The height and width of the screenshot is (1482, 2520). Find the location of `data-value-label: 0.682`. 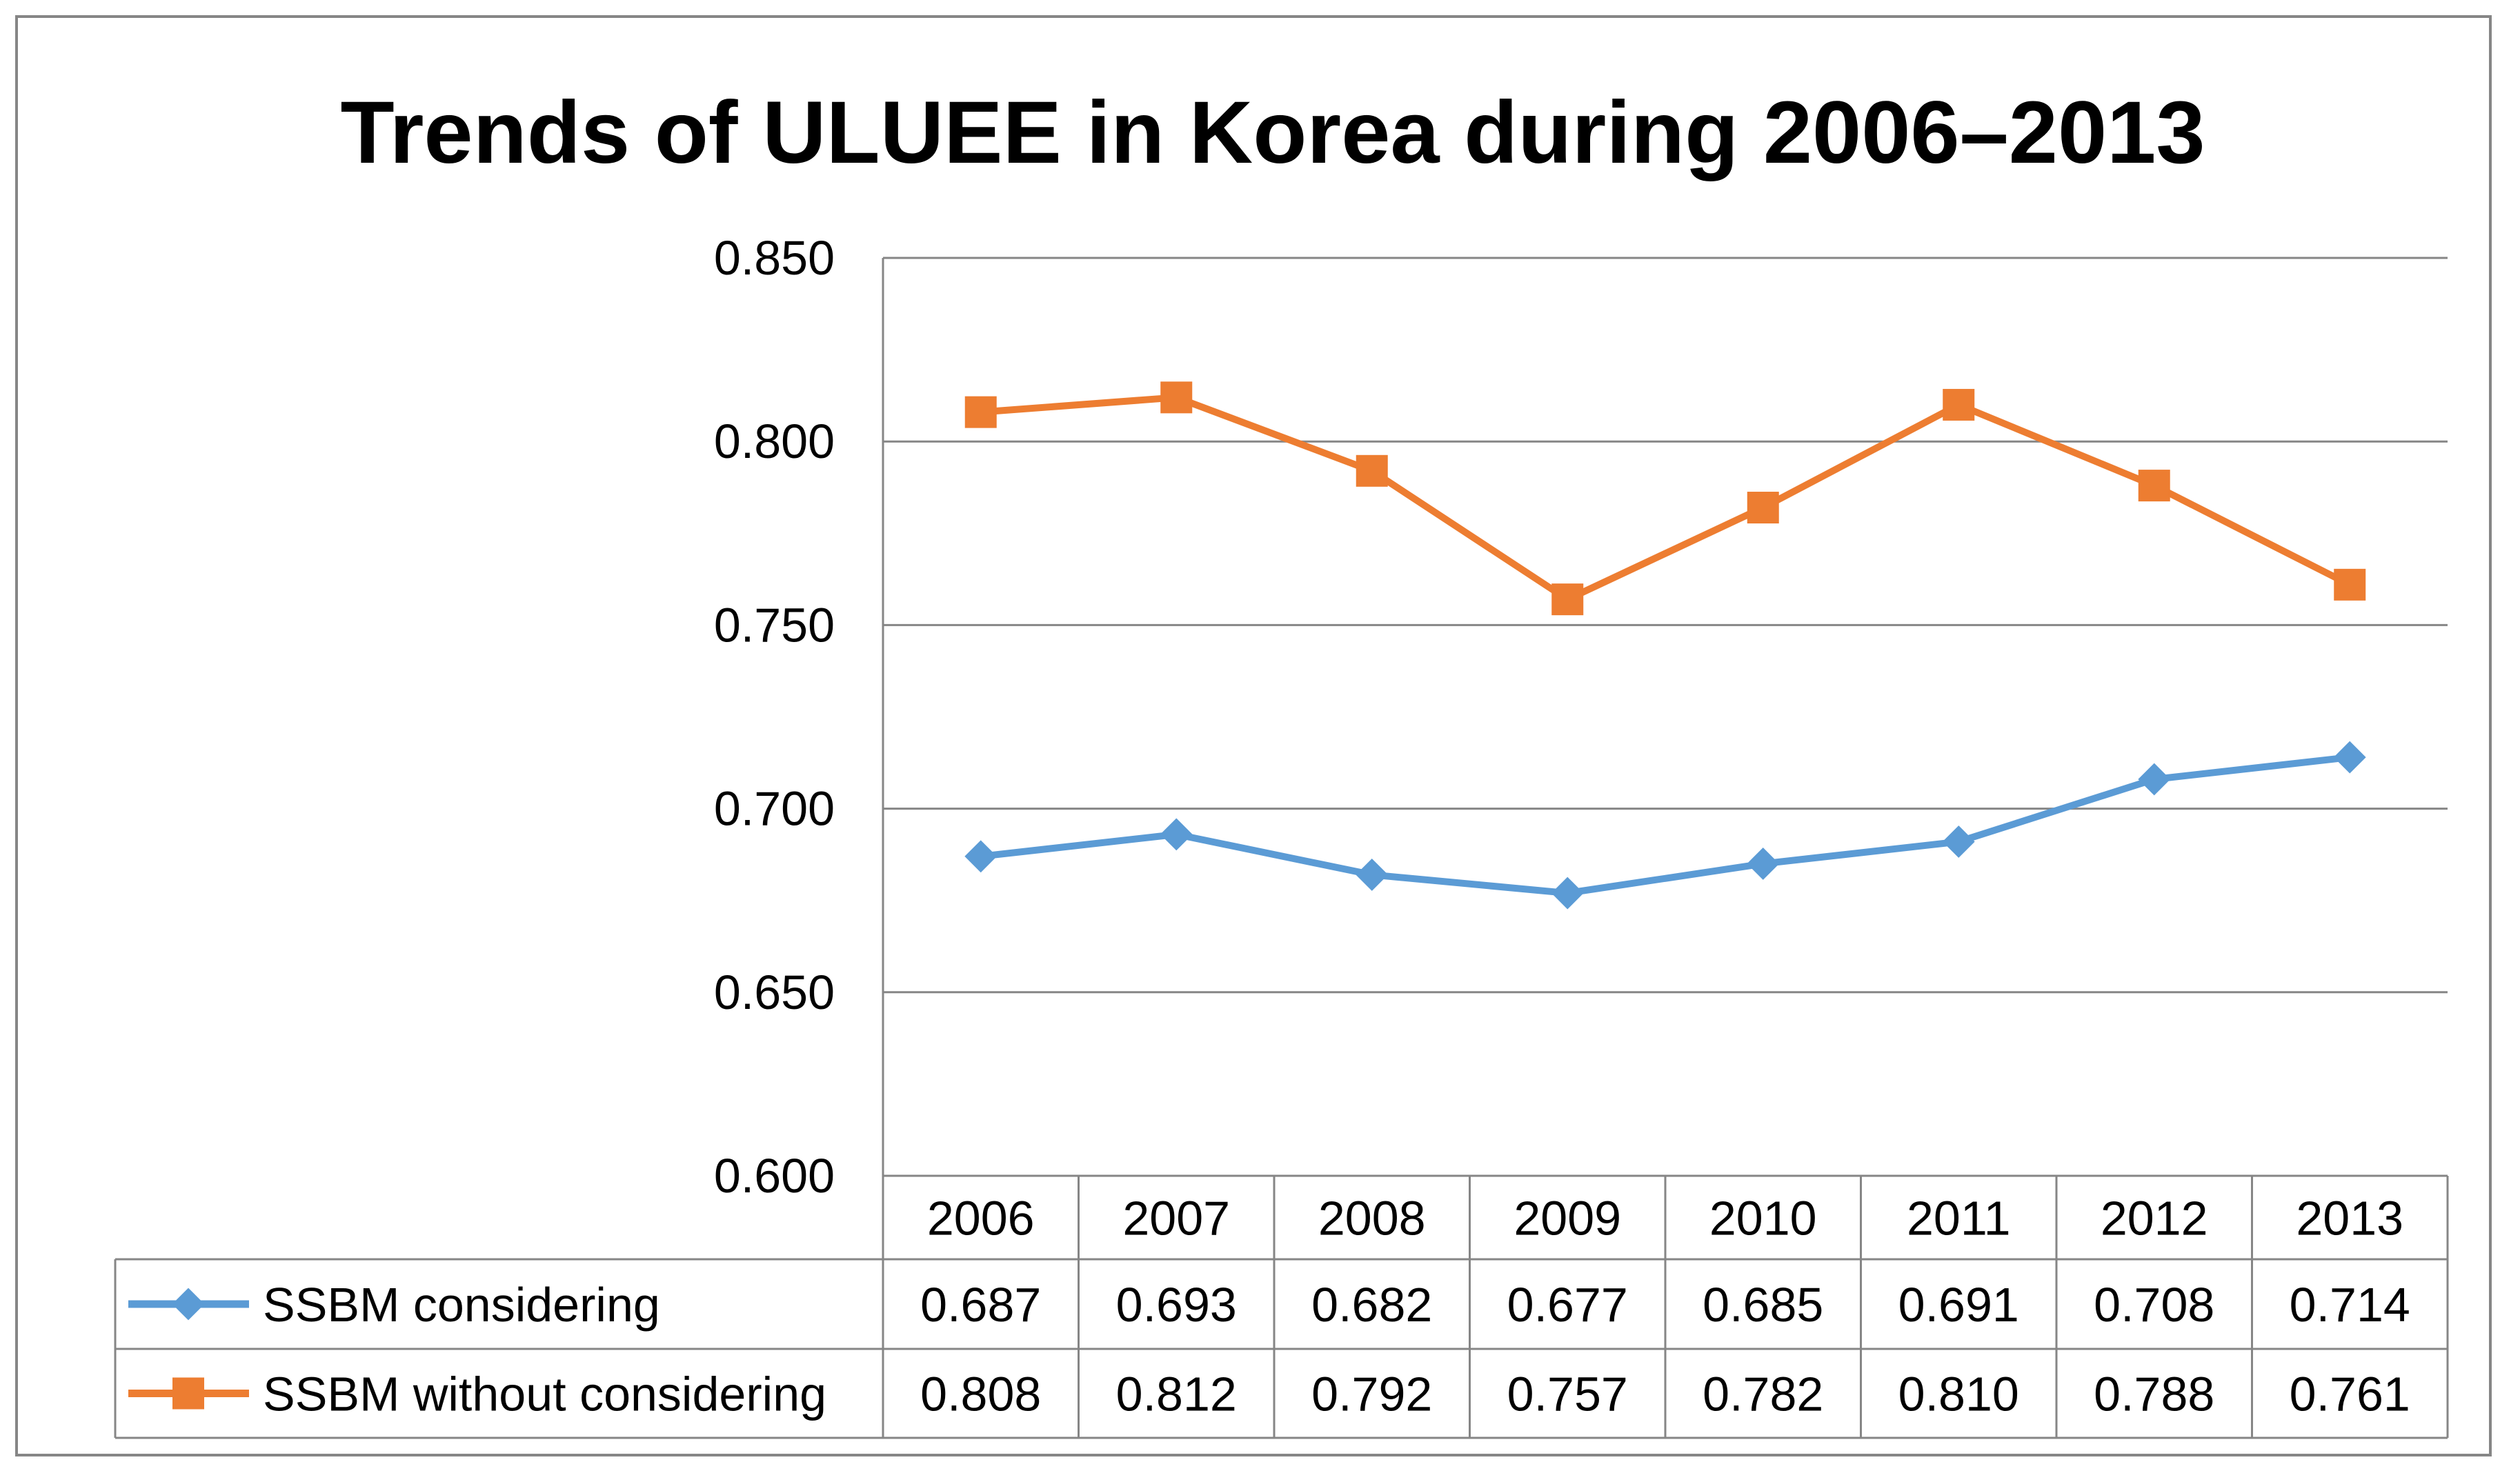

data-value-label: 0.682 is located at coordinates (1371, 1305).